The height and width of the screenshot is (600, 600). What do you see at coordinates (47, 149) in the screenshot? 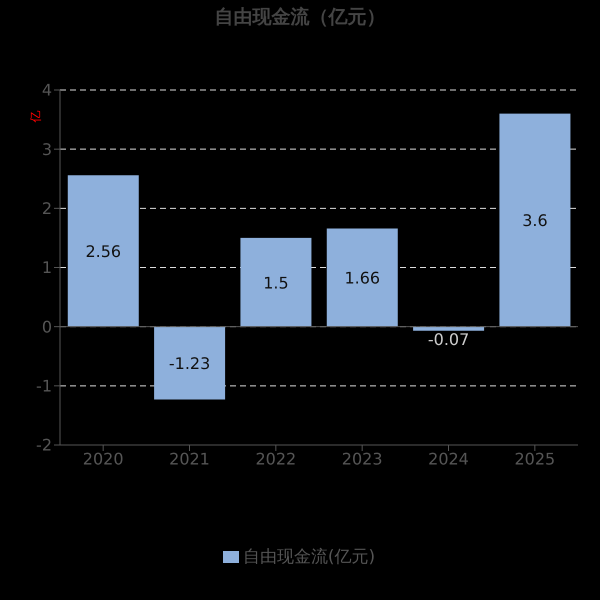
I see `y-tick-label: 3` at bounding box center [47, 149].